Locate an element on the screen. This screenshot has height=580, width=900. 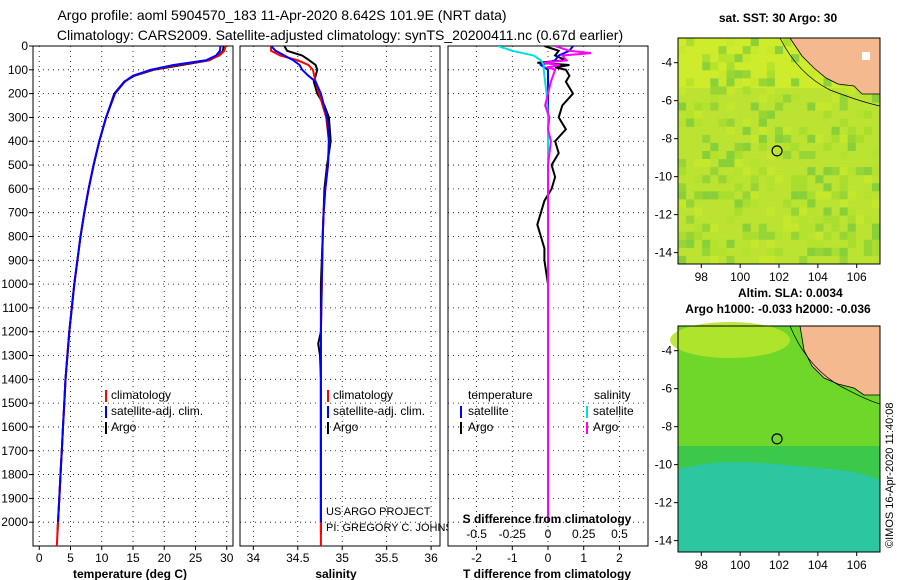
y-tick-label: 1600 is located at coordinates (14, 427).